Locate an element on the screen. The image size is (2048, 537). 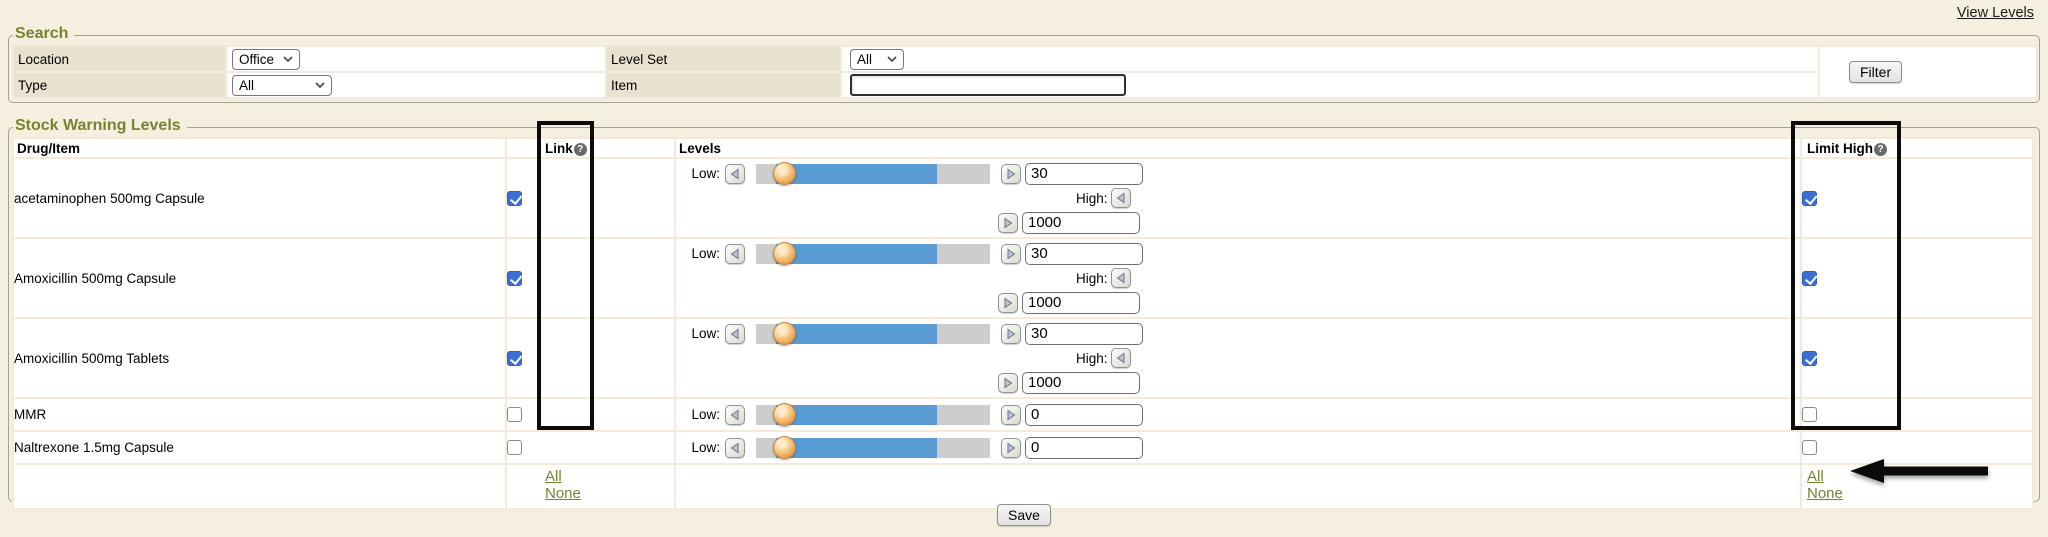
chevron-down-icon is located at coordinates (288, 59).